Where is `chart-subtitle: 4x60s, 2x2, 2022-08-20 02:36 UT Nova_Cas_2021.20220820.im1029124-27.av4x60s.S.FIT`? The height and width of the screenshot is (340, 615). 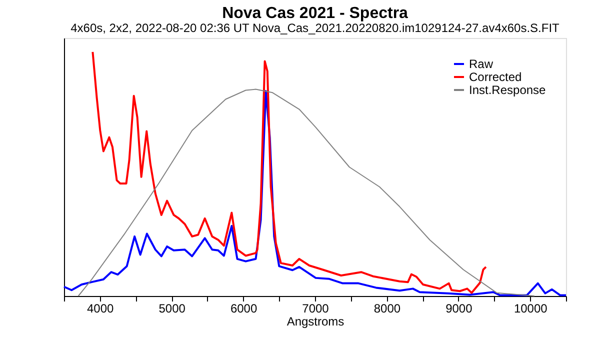
chart-subtitle: 4x60s, 2x2, 2022-08-20 02:36 UT Nova_Cas_2021.20220820.im1029124-27.av4x60s.S.FIT is located at coordinates (315, 28).